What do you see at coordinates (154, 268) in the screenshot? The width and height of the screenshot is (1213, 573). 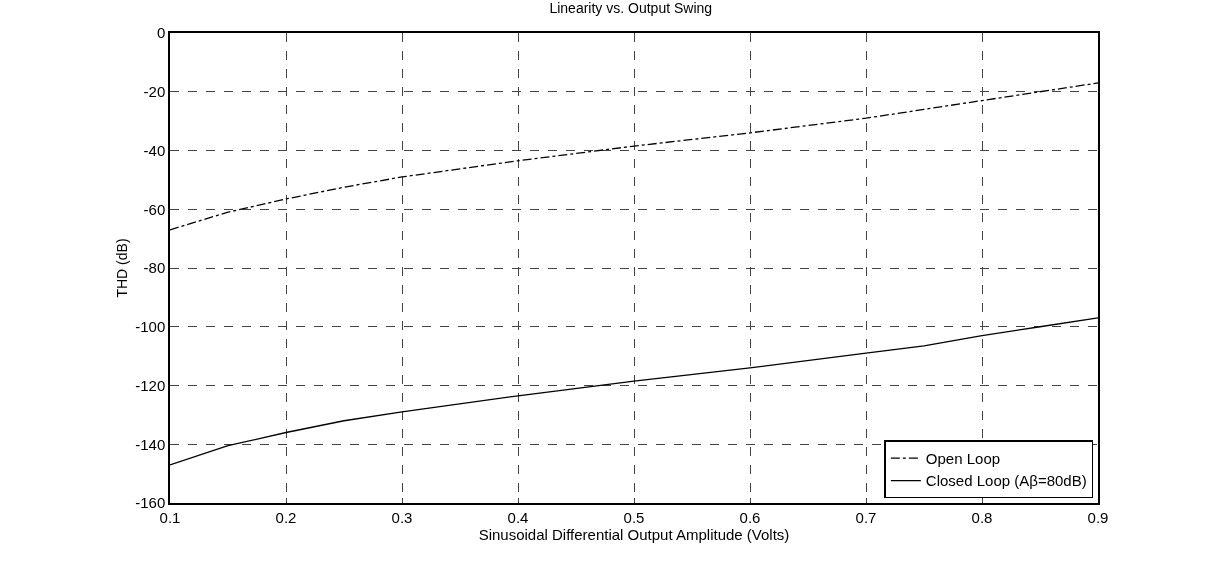 I see `y-tick-label: -80` at bounding box center [154, 268].